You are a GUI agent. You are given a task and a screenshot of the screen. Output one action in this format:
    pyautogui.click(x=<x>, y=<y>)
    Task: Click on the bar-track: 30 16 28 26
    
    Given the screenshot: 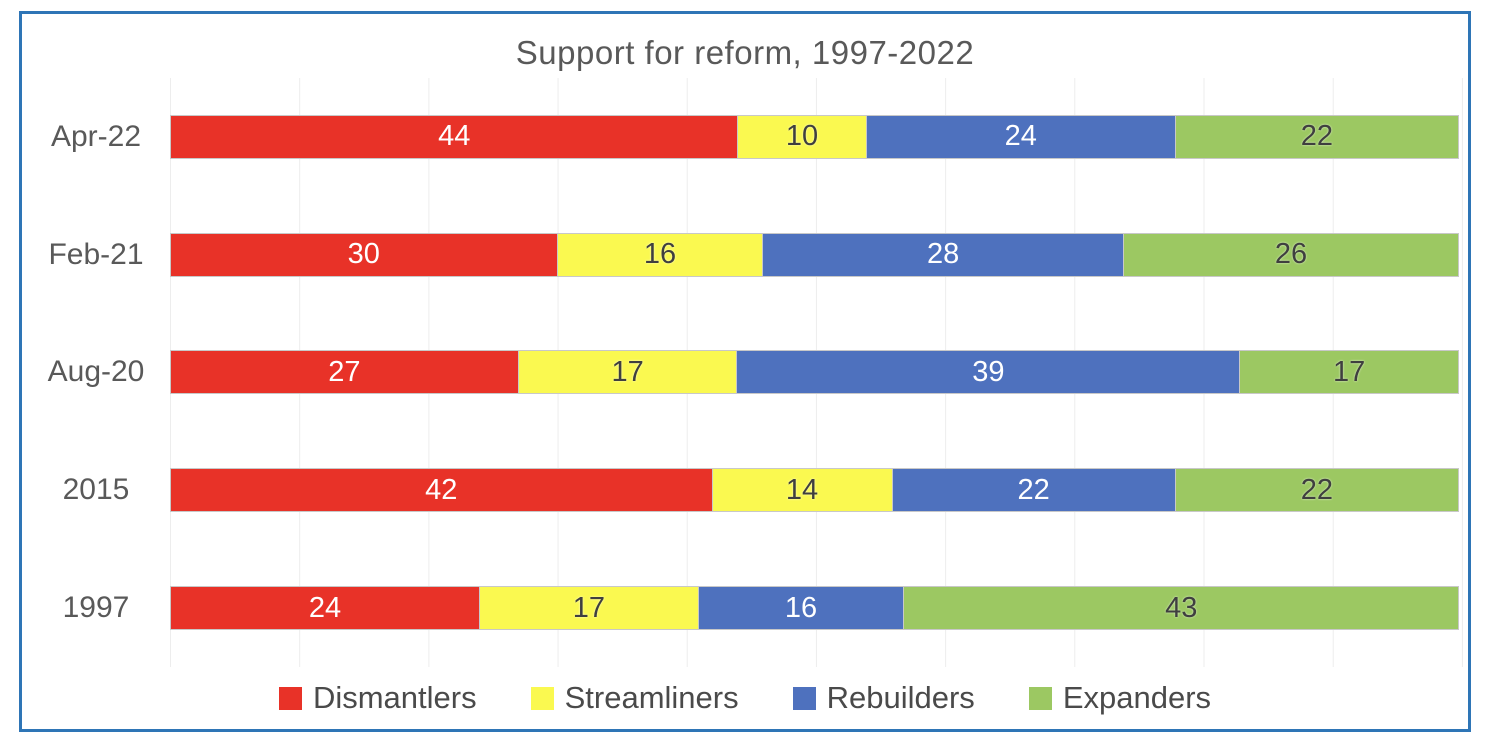 What is the action you would take?
    pyautogui.click(x=816, y=254)
    